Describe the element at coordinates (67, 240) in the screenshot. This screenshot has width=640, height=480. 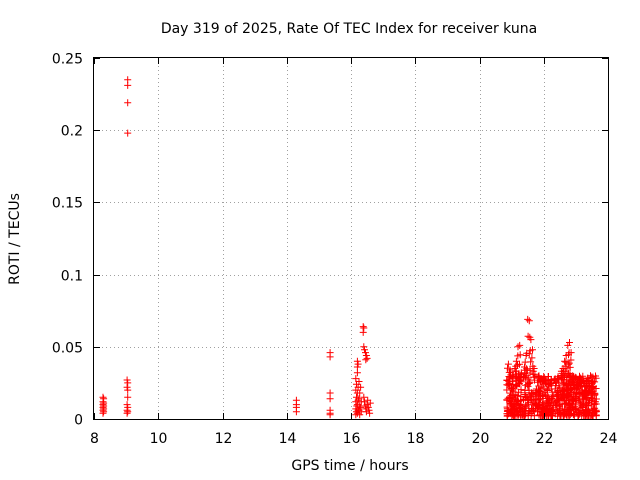
I see `y-tick-labels: 0 0.05 0.1 0.15 0.2 0.25` at that location.